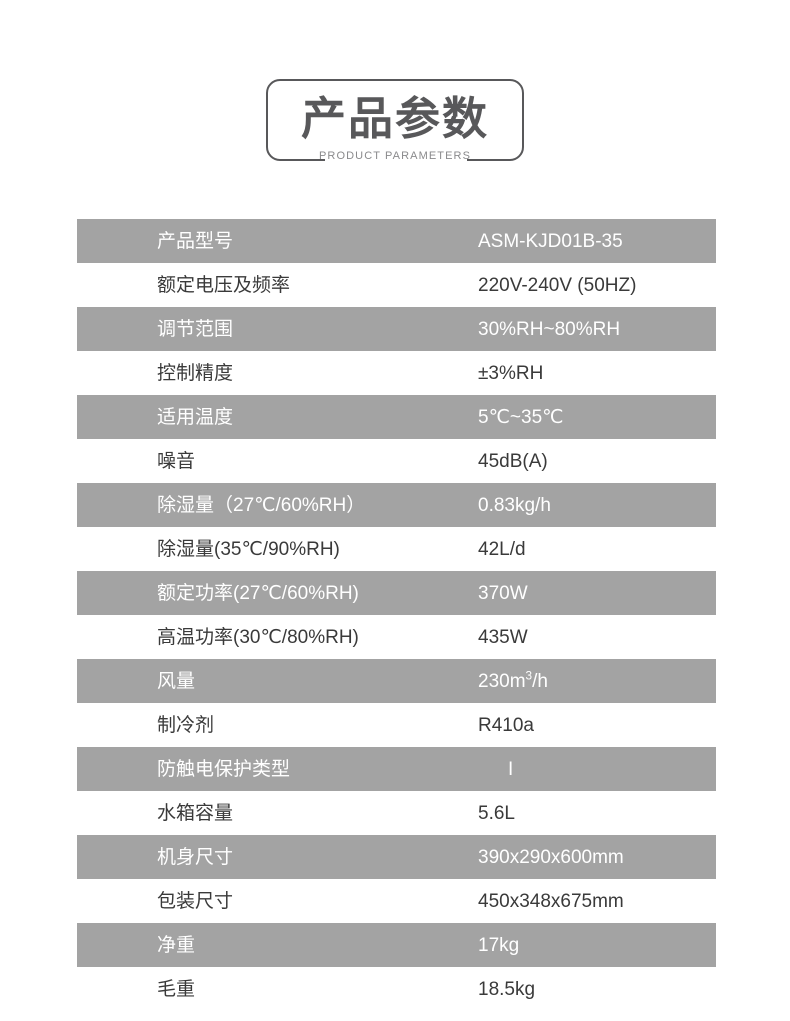  Describe the element at coordinates (195, 241) in the screenshot. I see `spec-label: 产品型号` at that location.